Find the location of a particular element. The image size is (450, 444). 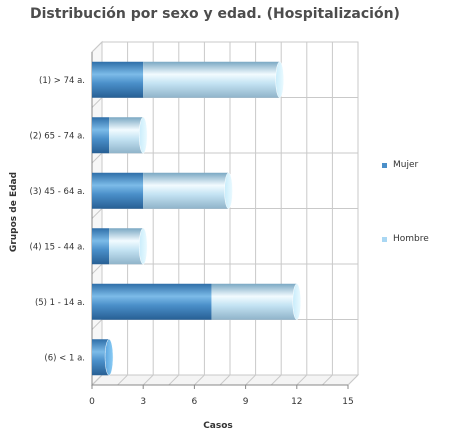

legend-label-mujer: Mujer is located at coordinates (406, 165).